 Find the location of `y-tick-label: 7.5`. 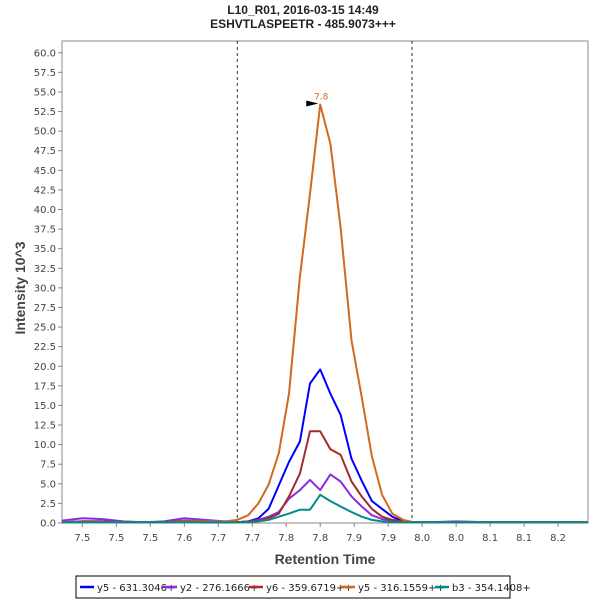

y-tick-label: 7.5 is located at coordinates (48, 465).